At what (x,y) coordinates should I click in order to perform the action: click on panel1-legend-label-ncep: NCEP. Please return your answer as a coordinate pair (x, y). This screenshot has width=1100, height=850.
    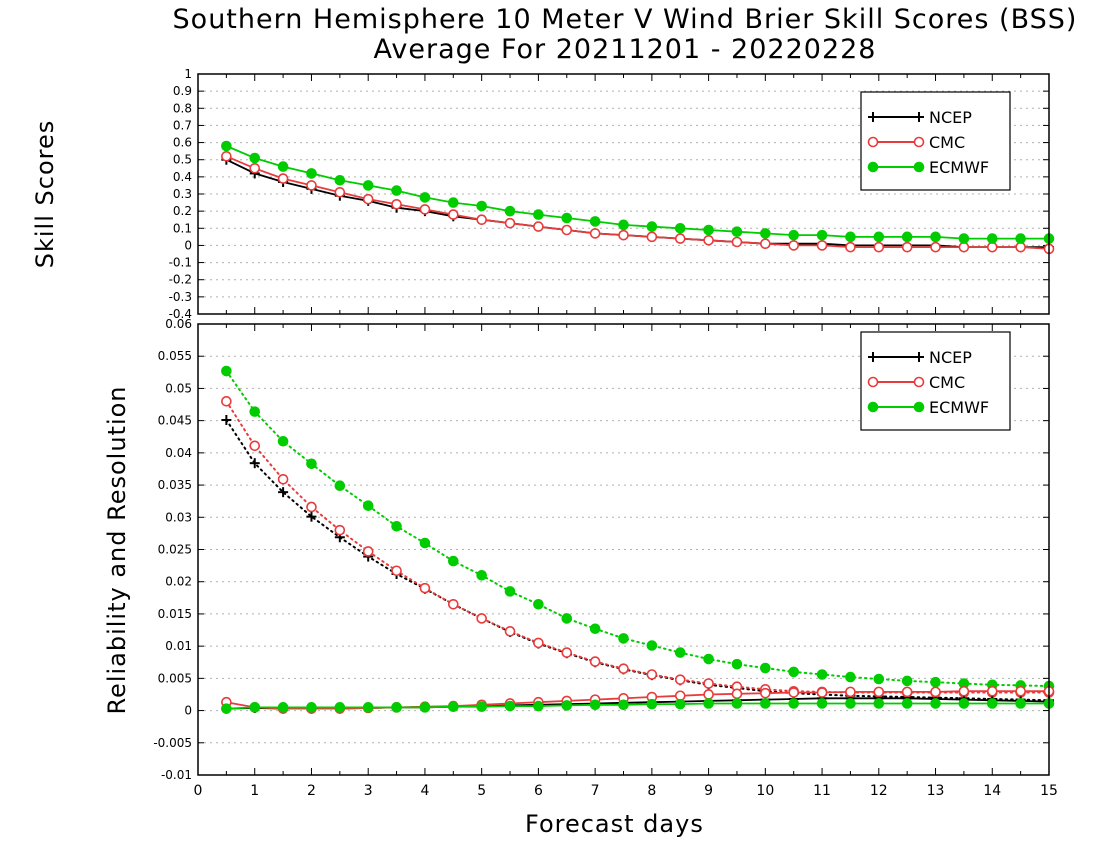
    Looking at the image, I should click on (950, 117).